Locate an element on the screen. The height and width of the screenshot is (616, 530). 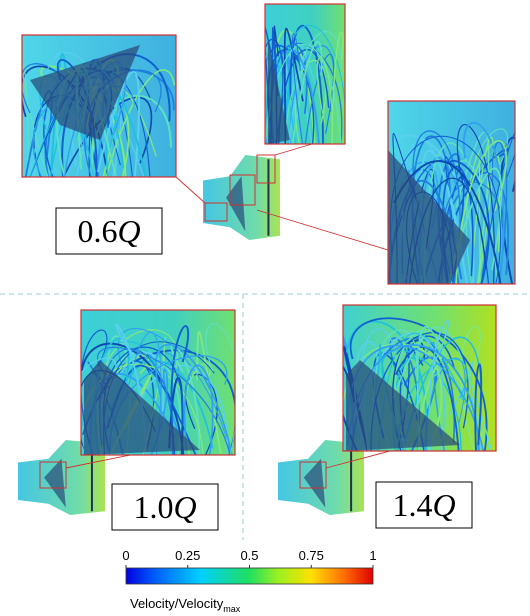
colorbar-ticks: 0 0.25 0.5 0.75 1 is located at coordinates (249, 558).